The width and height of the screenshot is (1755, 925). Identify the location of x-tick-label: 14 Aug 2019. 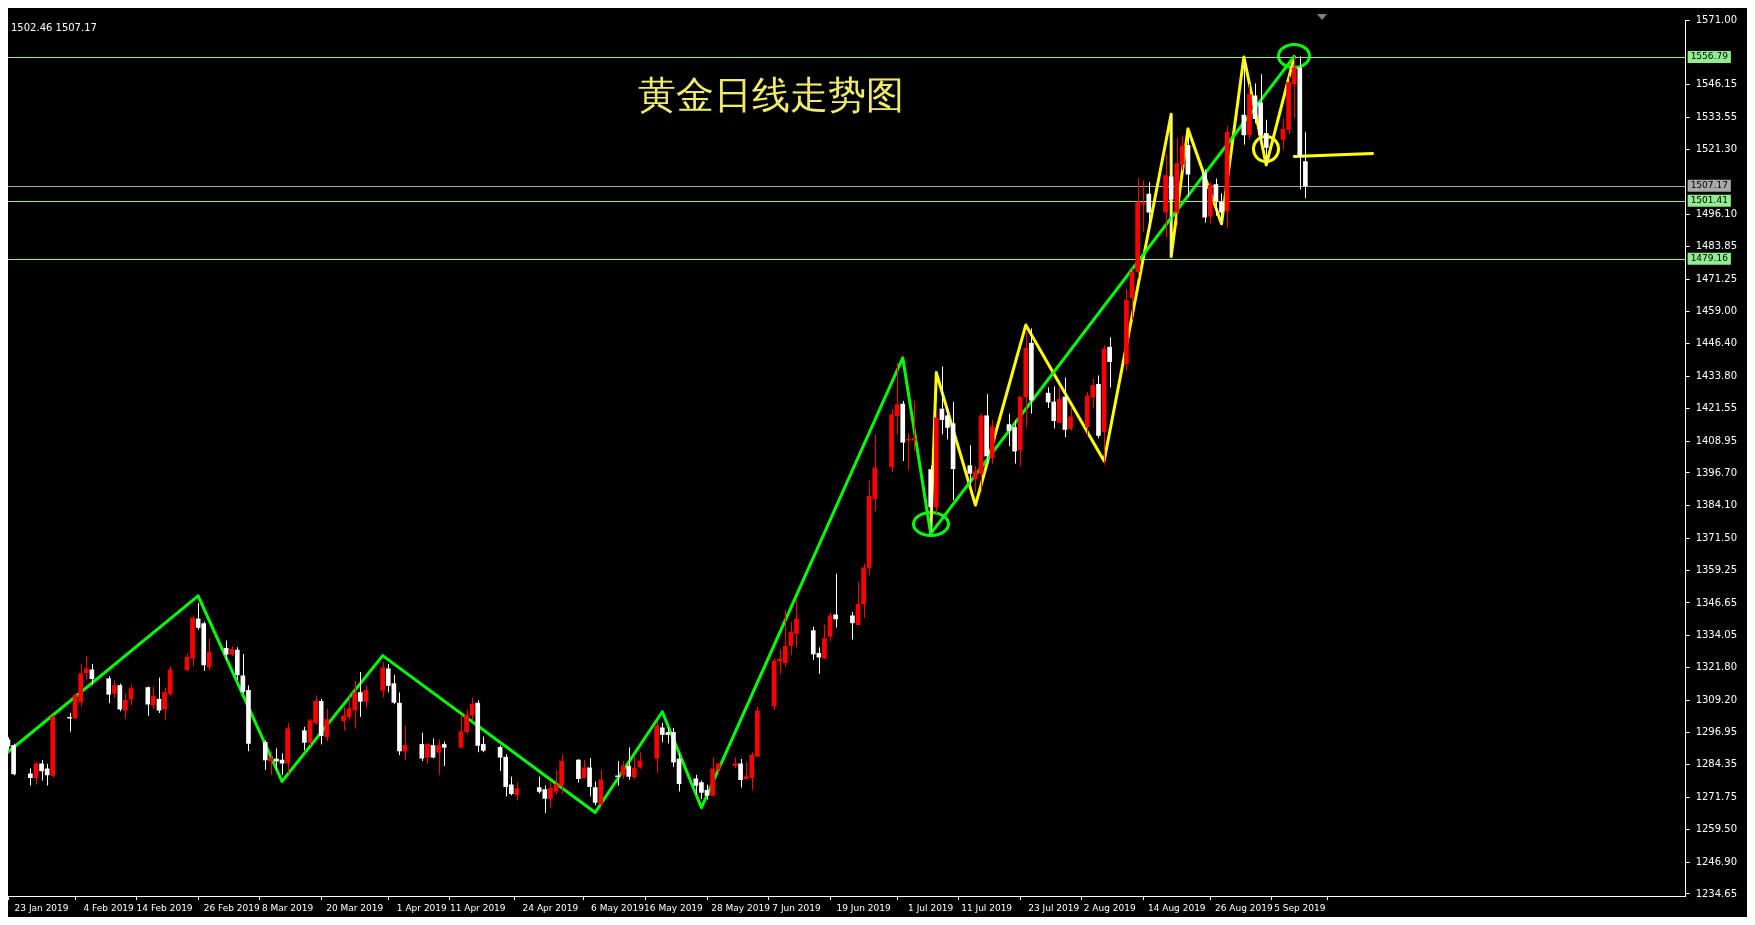
(1176, 907).